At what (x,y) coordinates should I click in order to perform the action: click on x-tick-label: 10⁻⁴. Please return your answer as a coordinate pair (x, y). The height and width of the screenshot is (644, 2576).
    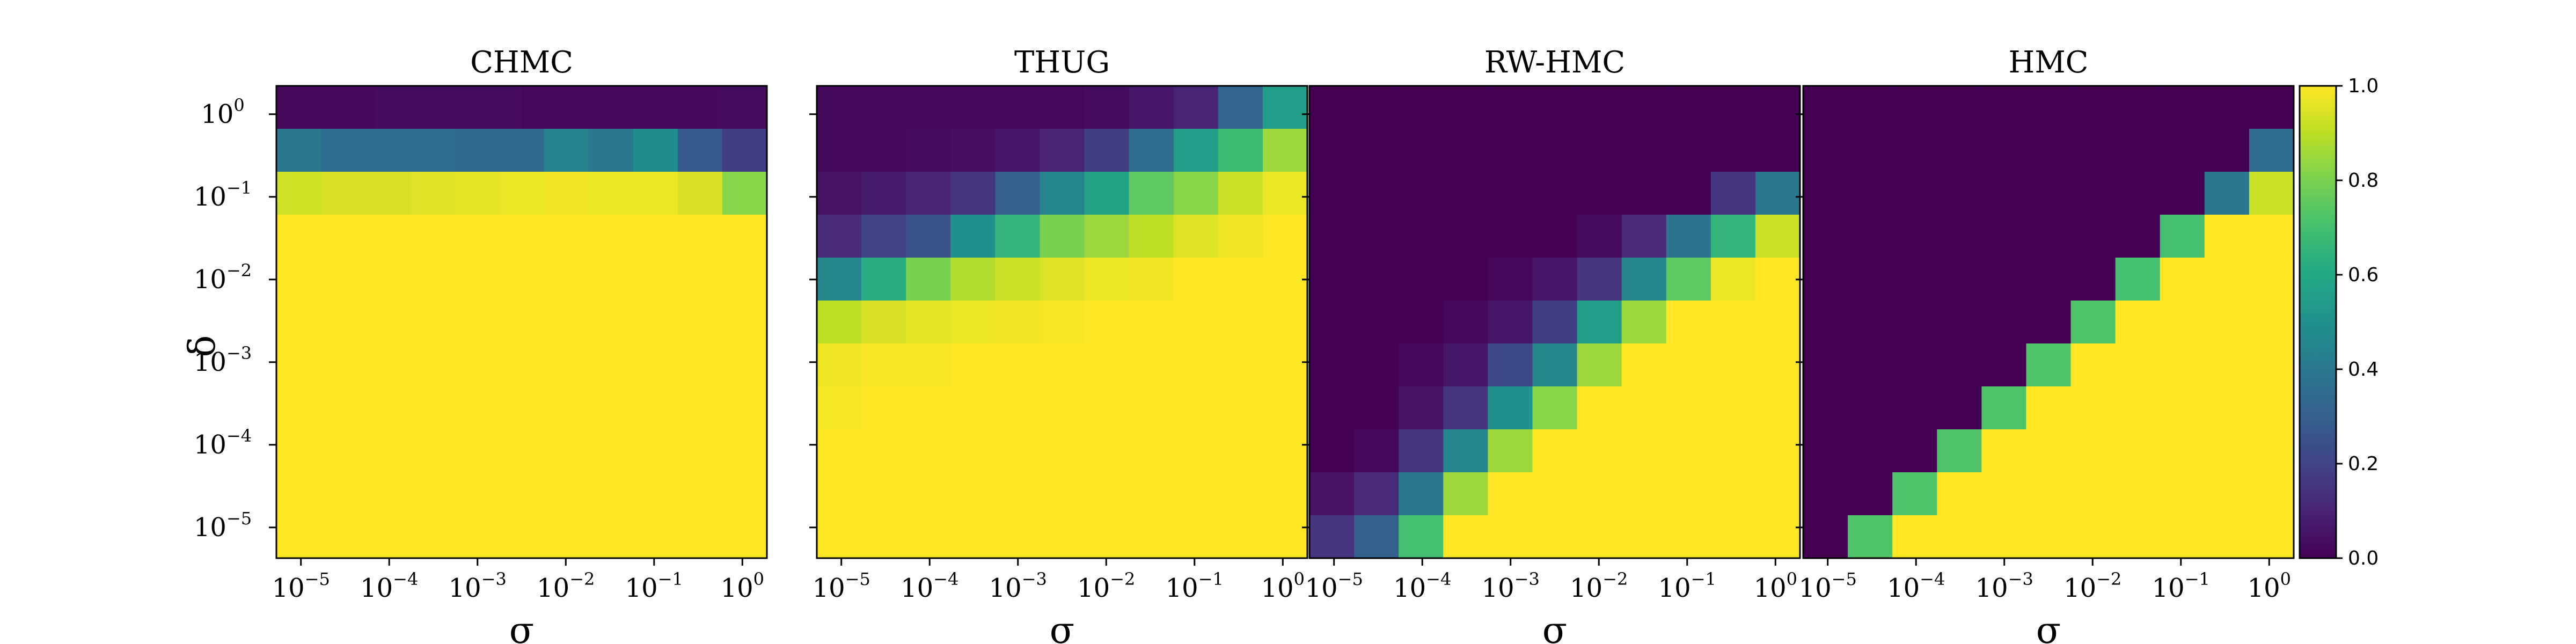
    Looking at the image, I should click on (389, 586).